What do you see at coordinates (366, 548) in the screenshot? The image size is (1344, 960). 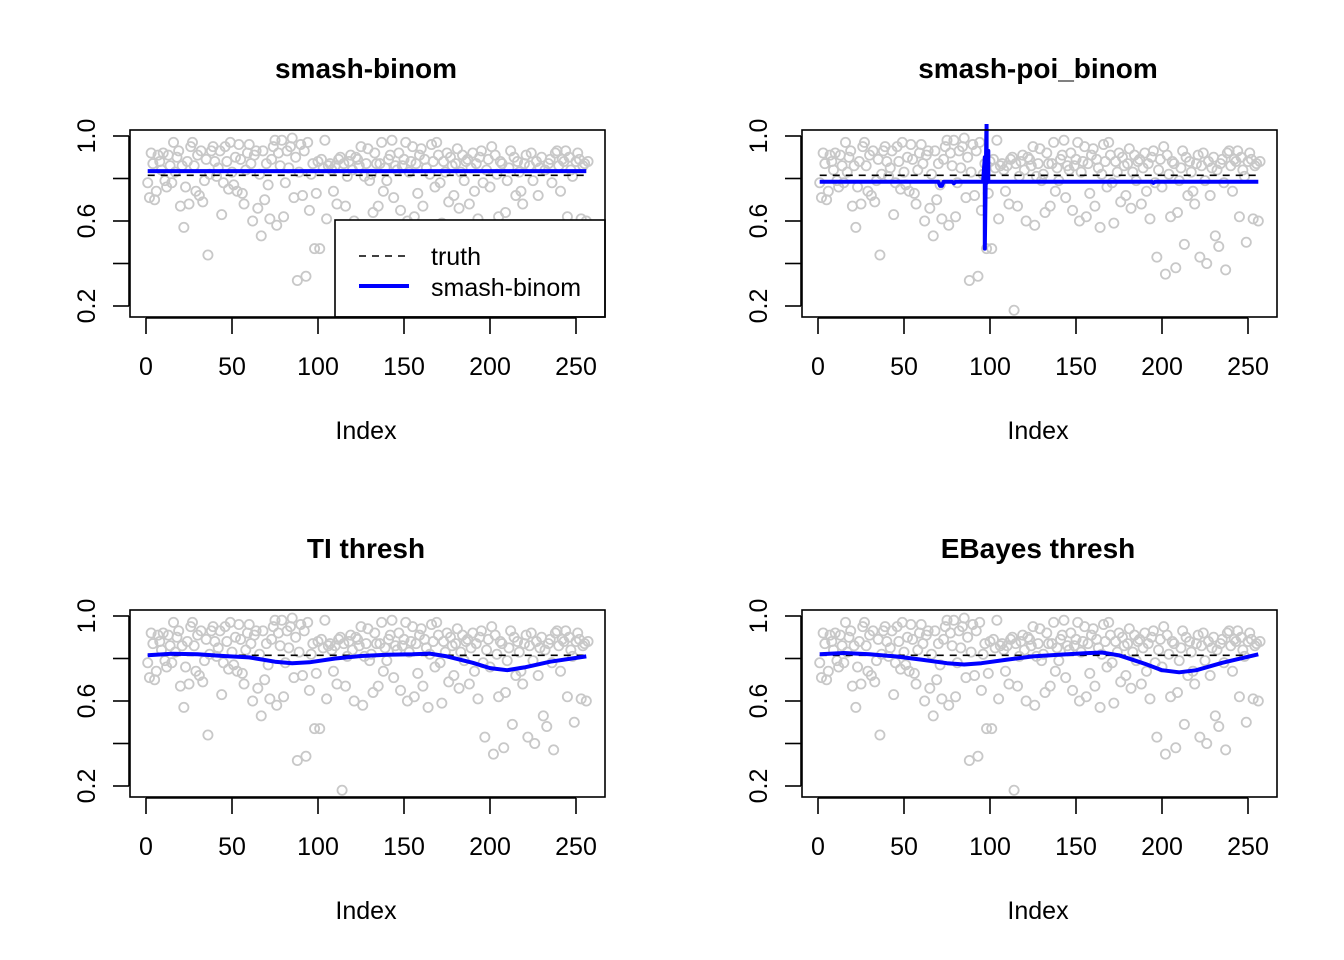 I see `panel-title: TI thresh` at bounding box center [366, 548].